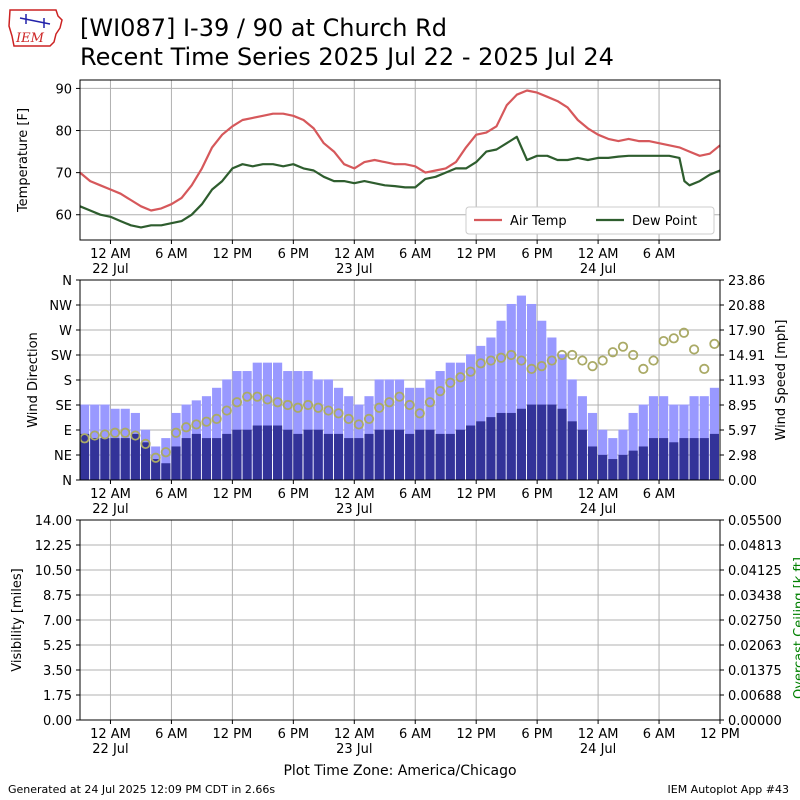 This screenshot has width=800, height=800. What do you see at coordinates (598, 749) in the screenshot?
I see `x-date-label: 24 Jul` at bounding box center [598, 749].